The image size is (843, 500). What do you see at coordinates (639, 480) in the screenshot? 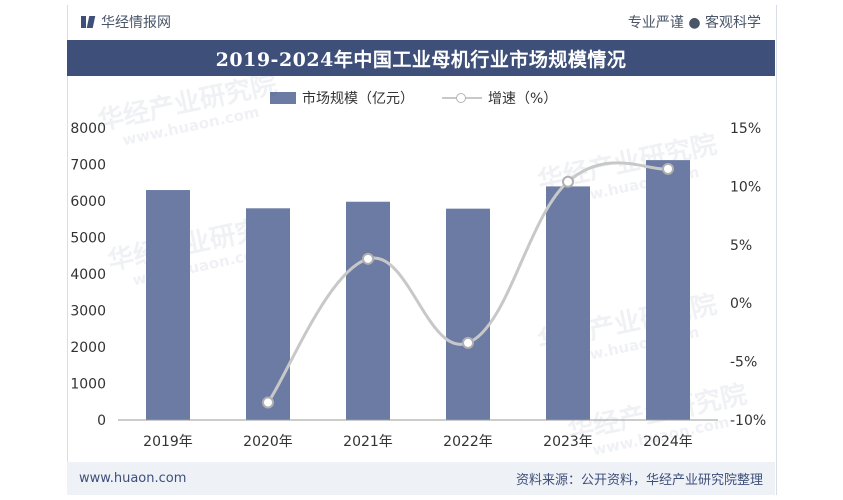
I see `footer-source: 资料来源：公开资料，华经产业研究院整理` at bounding box center [639, 480].